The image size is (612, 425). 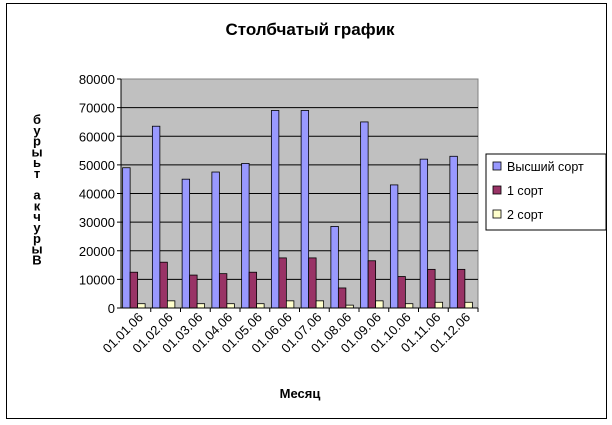 I want to click on y-tick-label: 60000, so click(x=97, y=136).